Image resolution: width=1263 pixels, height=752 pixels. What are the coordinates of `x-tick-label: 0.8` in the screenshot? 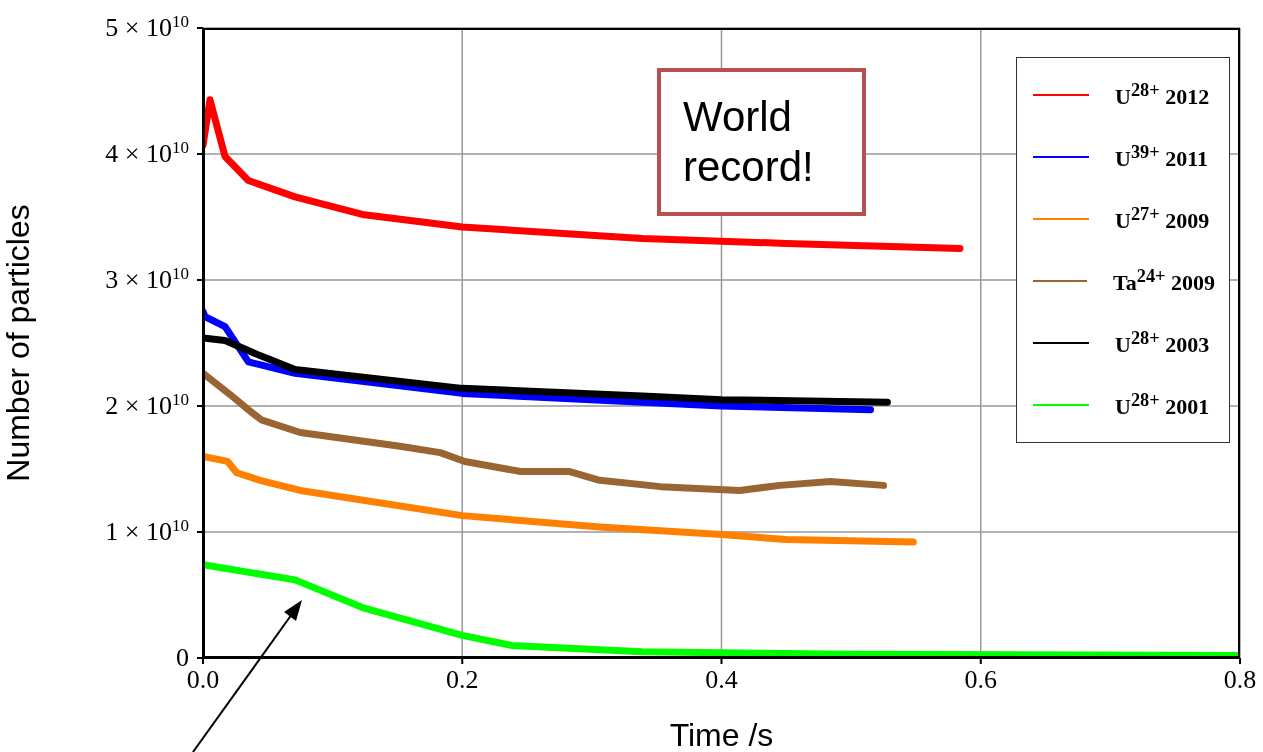 It's located at (1240, 679).